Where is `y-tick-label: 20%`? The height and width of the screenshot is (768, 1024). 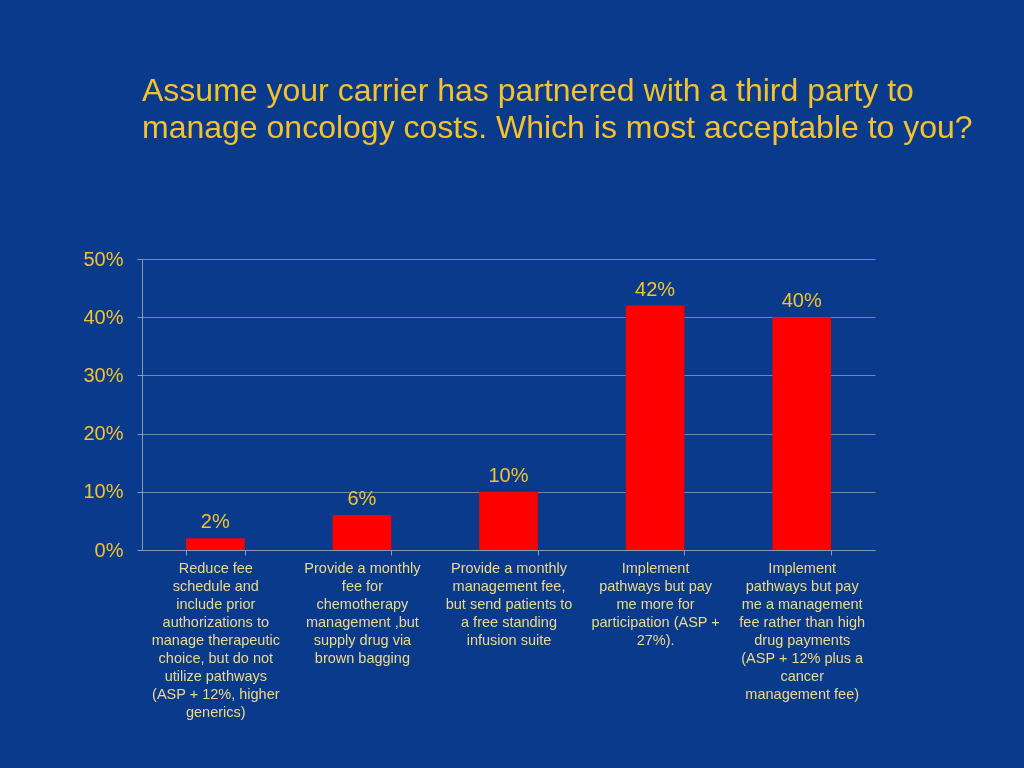 y-tick-label: 20% is located at coordinates (103, 433).